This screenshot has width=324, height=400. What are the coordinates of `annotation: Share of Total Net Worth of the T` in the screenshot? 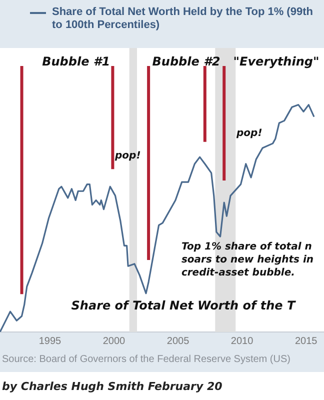 It's located at (183, 305).